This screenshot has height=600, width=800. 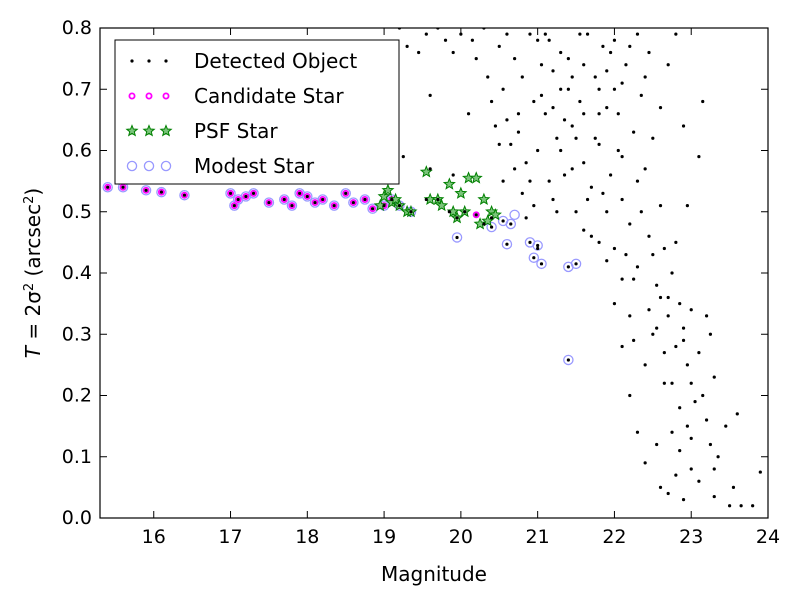 What do you see at coordinates (269, 96) in the screenshot?
I see `legend-label: Candidate Star` at bounding box center [269, 96].